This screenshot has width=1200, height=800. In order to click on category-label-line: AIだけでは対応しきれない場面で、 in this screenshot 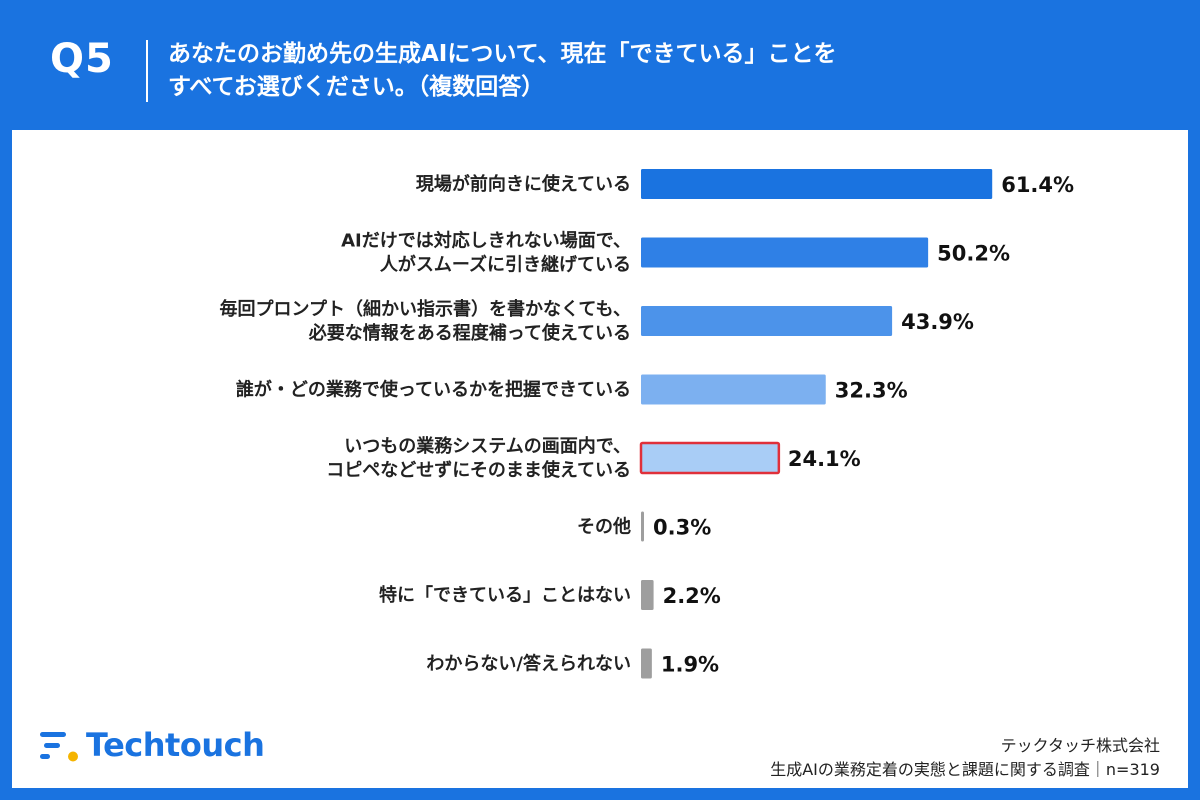, I will do `click(486, 241)`.